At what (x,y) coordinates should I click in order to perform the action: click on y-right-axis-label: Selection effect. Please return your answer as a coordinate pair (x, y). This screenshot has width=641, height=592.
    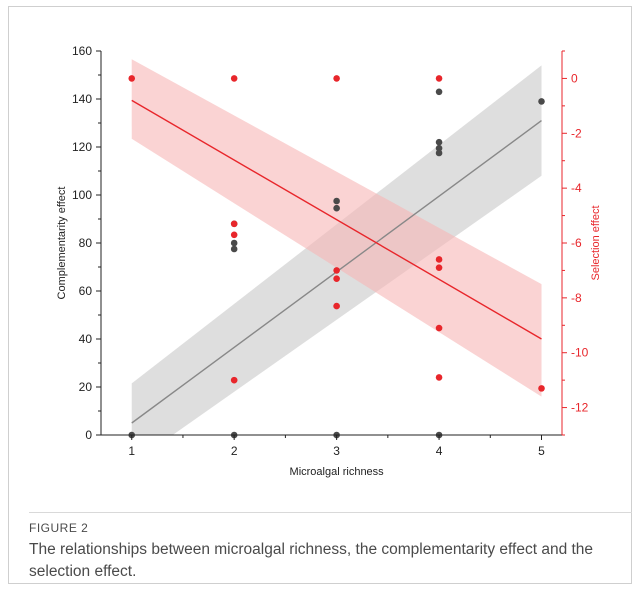
    Looking at the image, I should click on (596, 242).